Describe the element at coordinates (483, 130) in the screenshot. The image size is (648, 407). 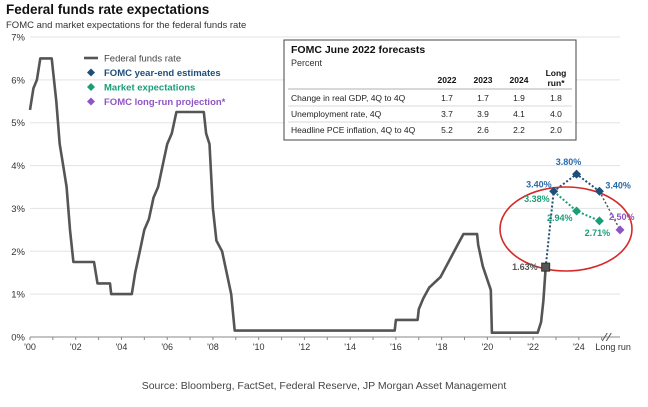
I see `forecast-table-cell: 2.6` at that location.